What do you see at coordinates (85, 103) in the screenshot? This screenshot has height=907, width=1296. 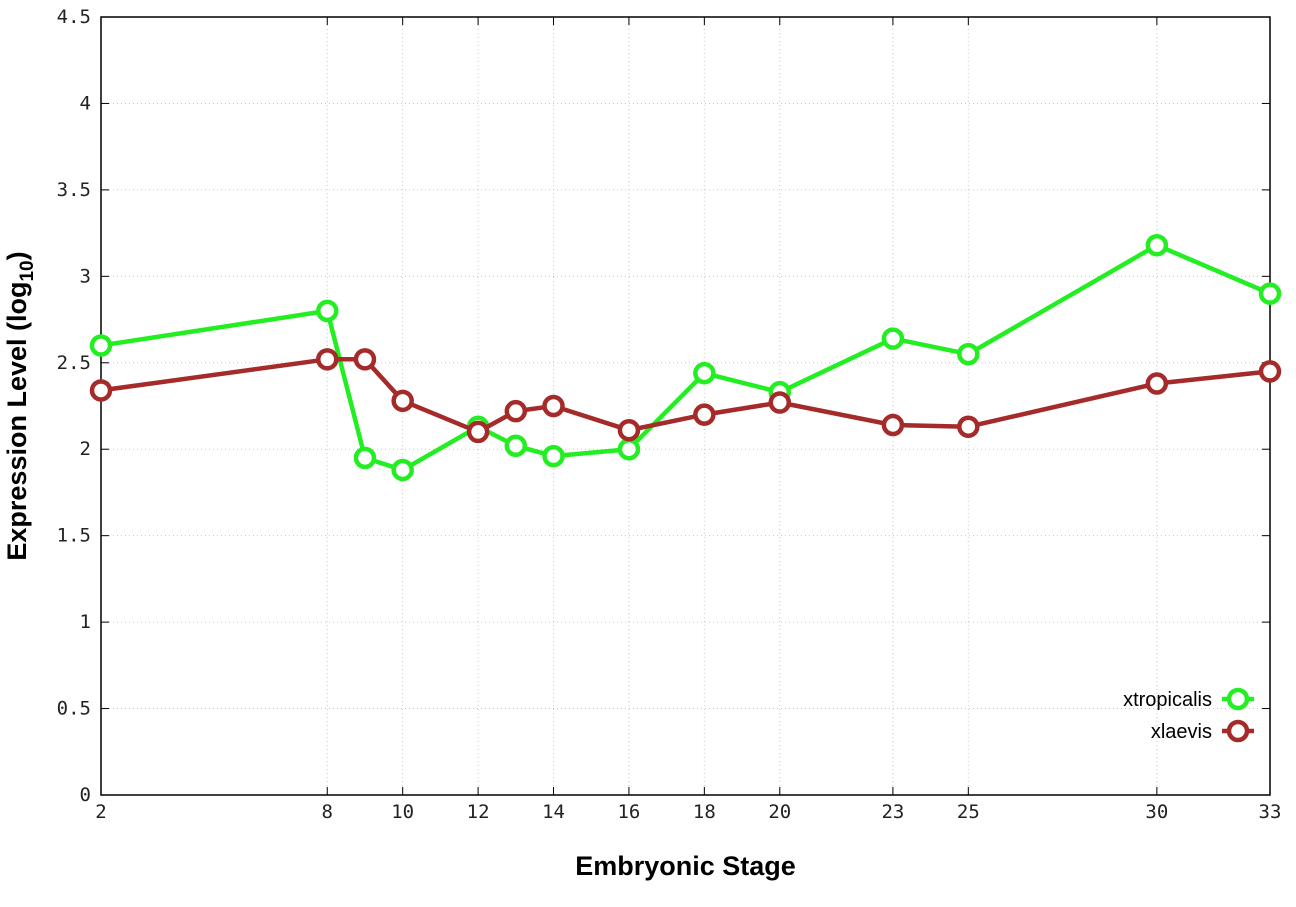 I see `y-tick-label: 4` at bounding box center [85, 103].